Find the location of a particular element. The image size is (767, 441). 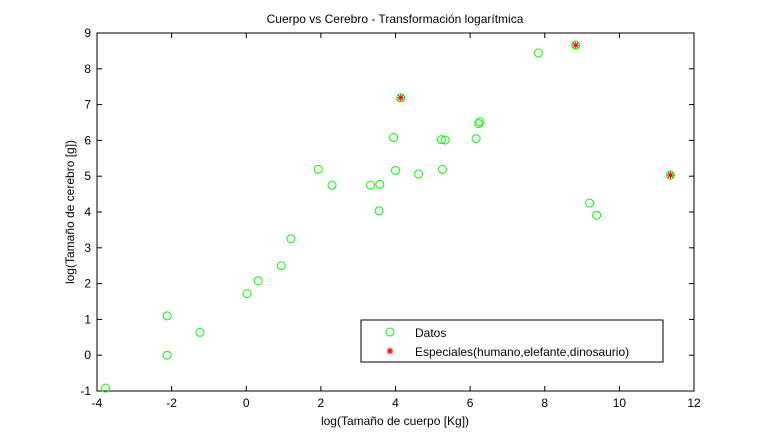

x-tick-label: 2 is located at coordinates (321, 403).